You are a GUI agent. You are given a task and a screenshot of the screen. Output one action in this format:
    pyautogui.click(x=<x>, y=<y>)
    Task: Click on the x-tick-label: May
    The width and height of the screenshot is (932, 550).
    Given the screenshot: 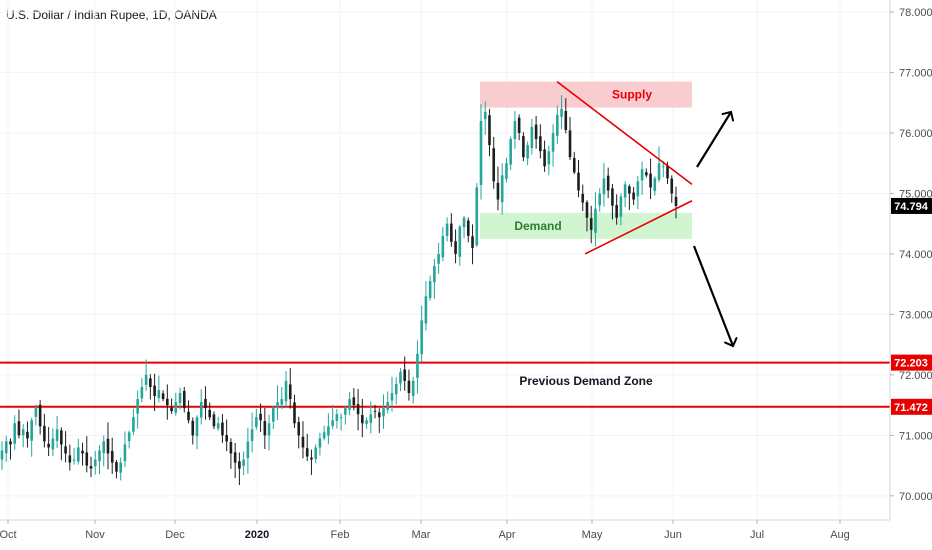 What is the action you would take?
    pyautogui.click(x=592, y=535)
    